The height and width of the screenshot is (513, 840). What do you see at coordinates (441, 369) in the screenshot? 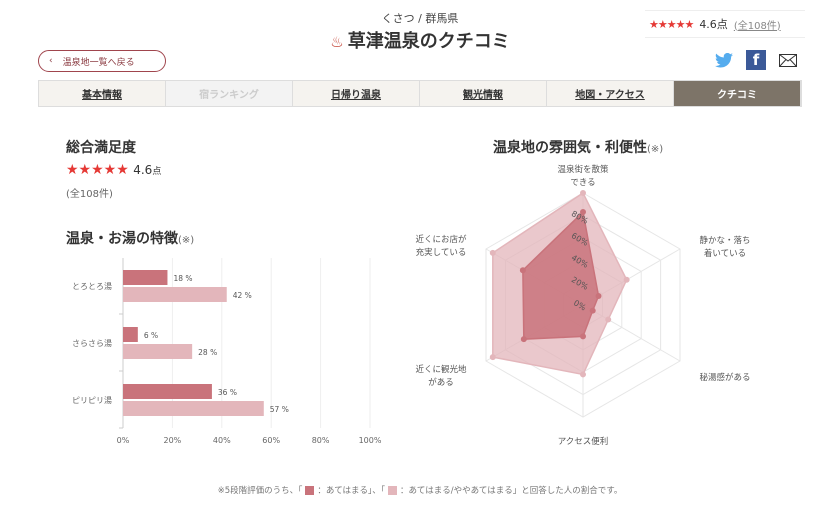
I see `radar-axis-label: 近くに観光地` at bounding box center [441, 369].